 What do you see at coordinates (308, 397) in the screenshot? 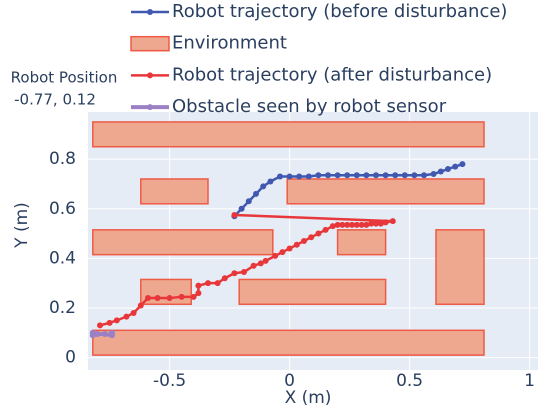
I see `x-axis-title: X (m)` at bounding box center [308, 397].